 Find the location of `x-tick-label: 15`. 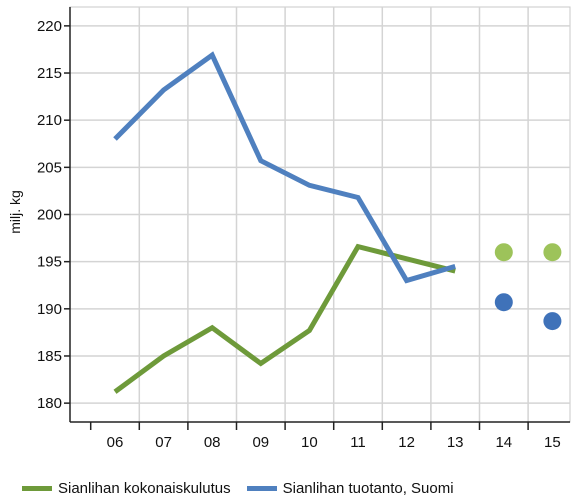

x-tick-label: 15 is located at coordinates (552, 442).